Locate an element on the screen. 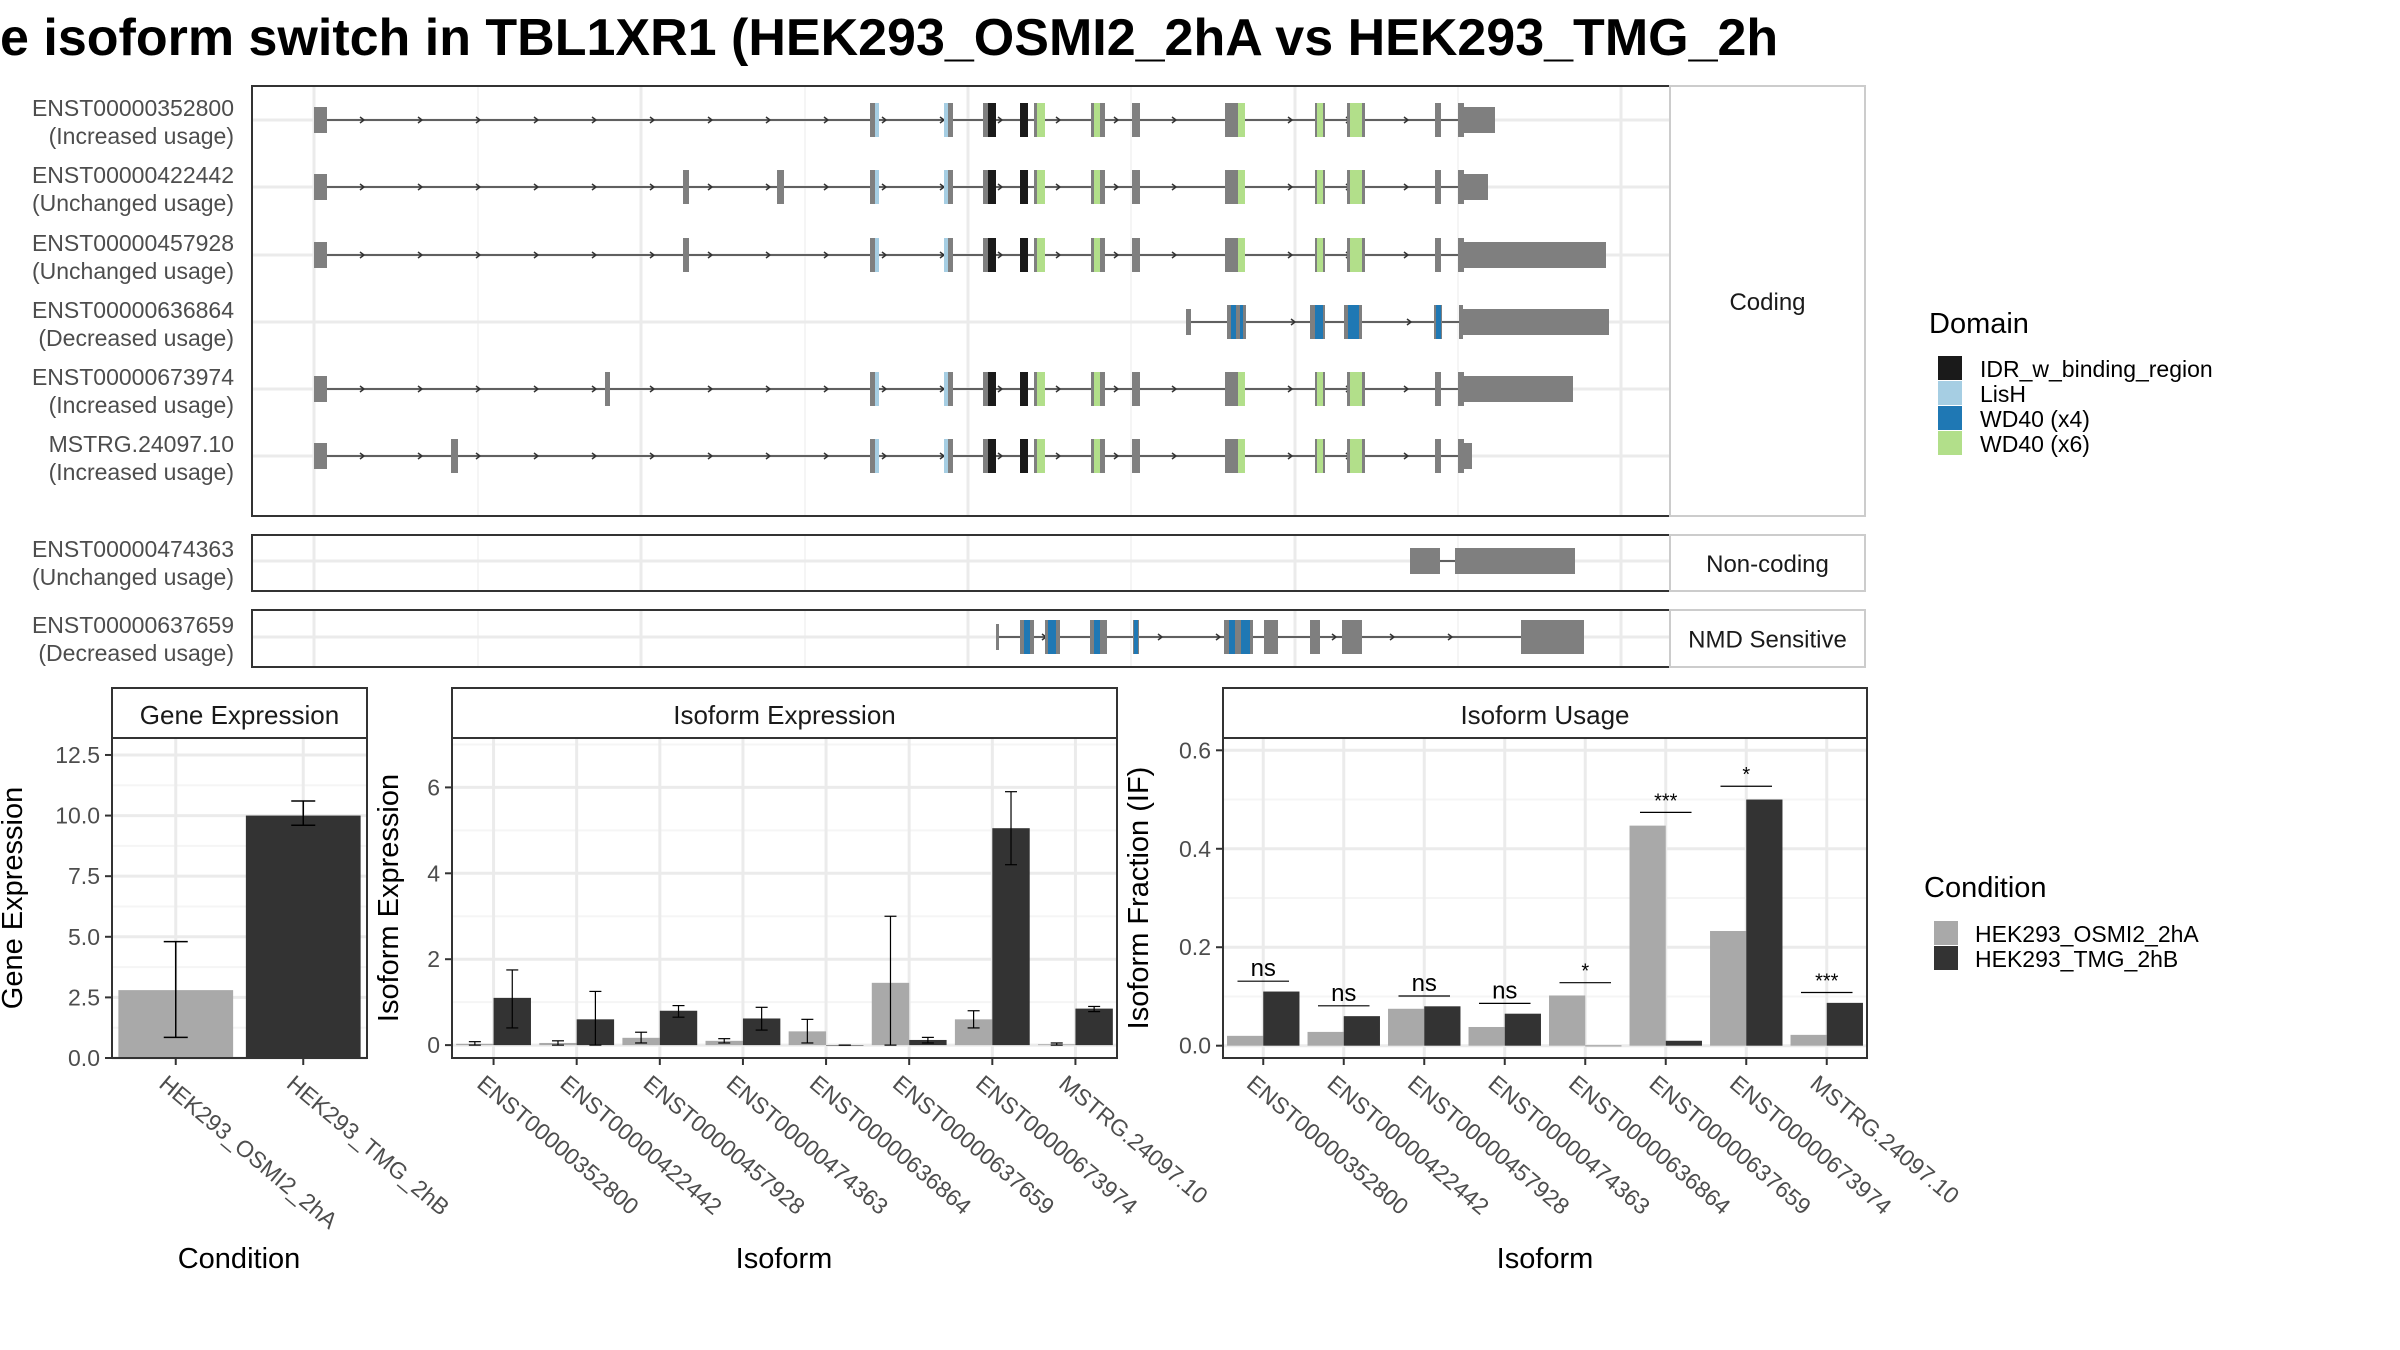 The height and width of the screenshot is (1350, 2400). structure-facet: Non-coding is located at coordinates (1058, 563).